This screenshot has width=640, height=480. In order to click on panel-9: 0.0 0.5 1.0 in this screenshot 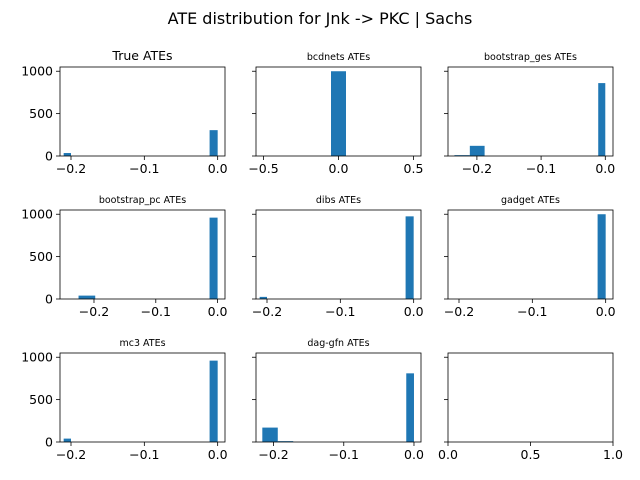, I will do `click(530, 407)`.